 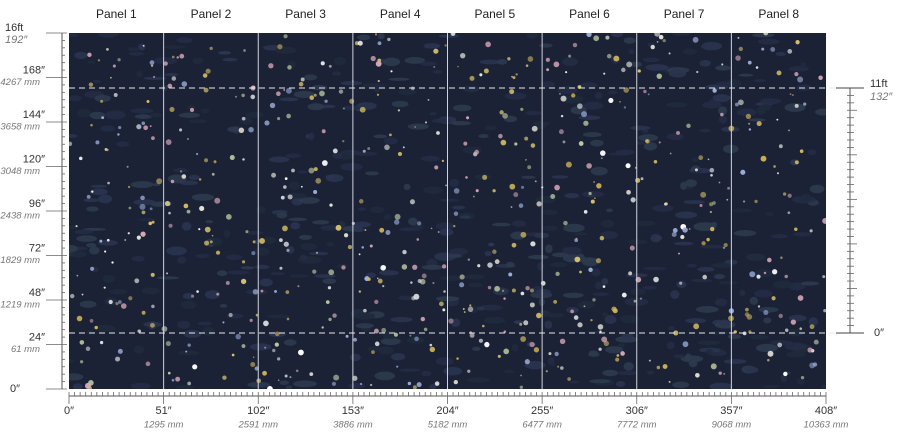 I want to click on ruler-mm: 4267 mm, so click(x=20, y=82).